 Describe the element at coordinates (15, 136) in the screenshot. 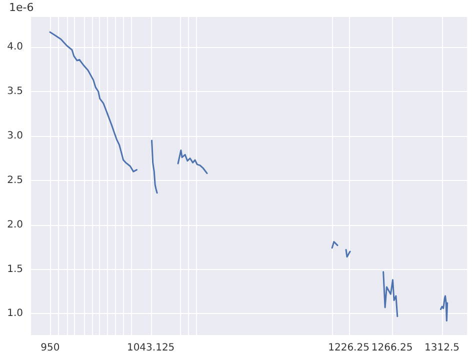

I see `y-tick-label: 3.0` at that location.